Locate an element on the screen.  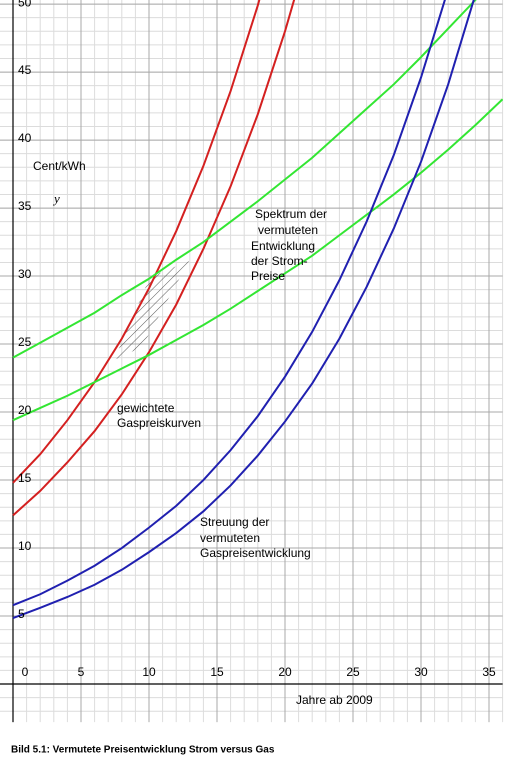
y-symbol: y is located at coordinates (56, 198).